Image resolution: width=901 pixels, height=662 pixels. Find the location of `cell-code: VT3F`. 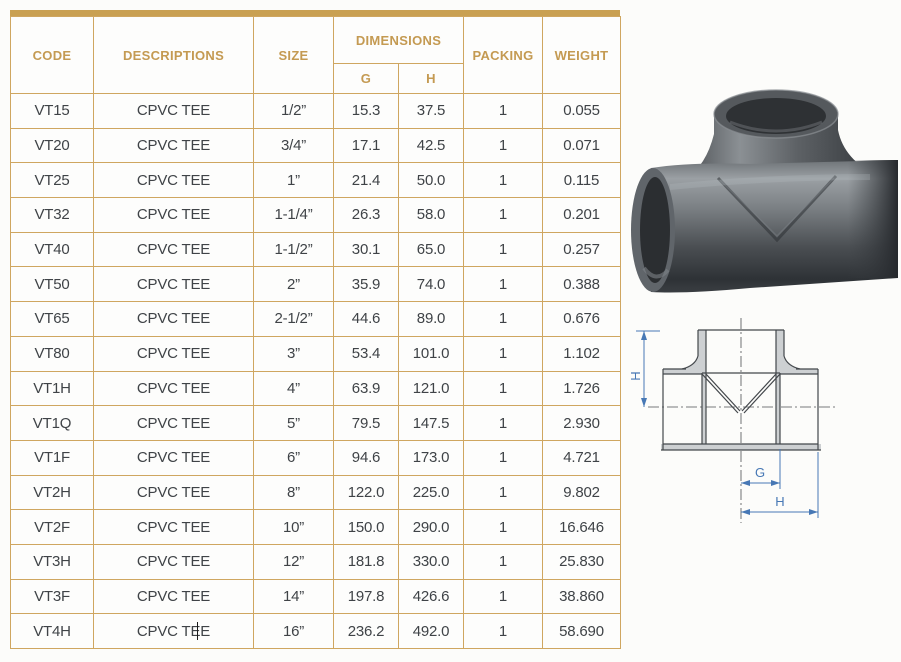

cell-code: VT3F is located at coordinates (52, 596).